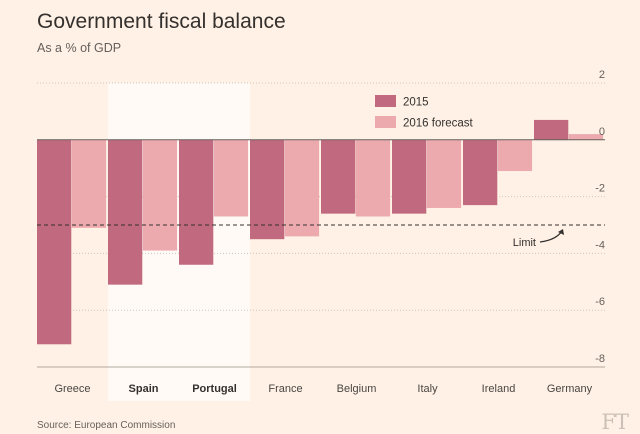  Describe the element at coordinates (161, 21) in the screenshot. I see `chart-title: Government fiscal balance` at that location.